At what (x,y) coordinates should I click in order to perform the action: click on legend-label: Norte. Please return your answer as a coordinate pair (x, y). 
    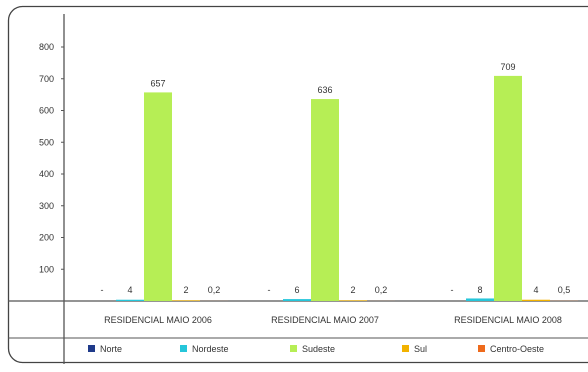
    Looking at the image, I should click on (111, 349).